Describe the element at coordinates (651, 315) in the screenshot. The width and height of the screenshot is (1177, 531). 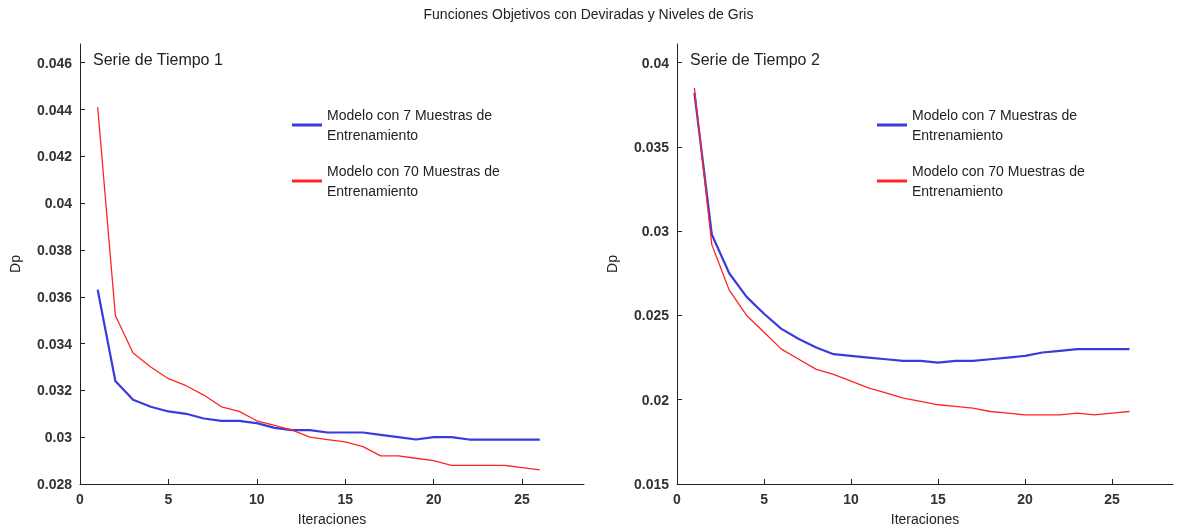
I see `y-tick-label: 0.025` at that location.